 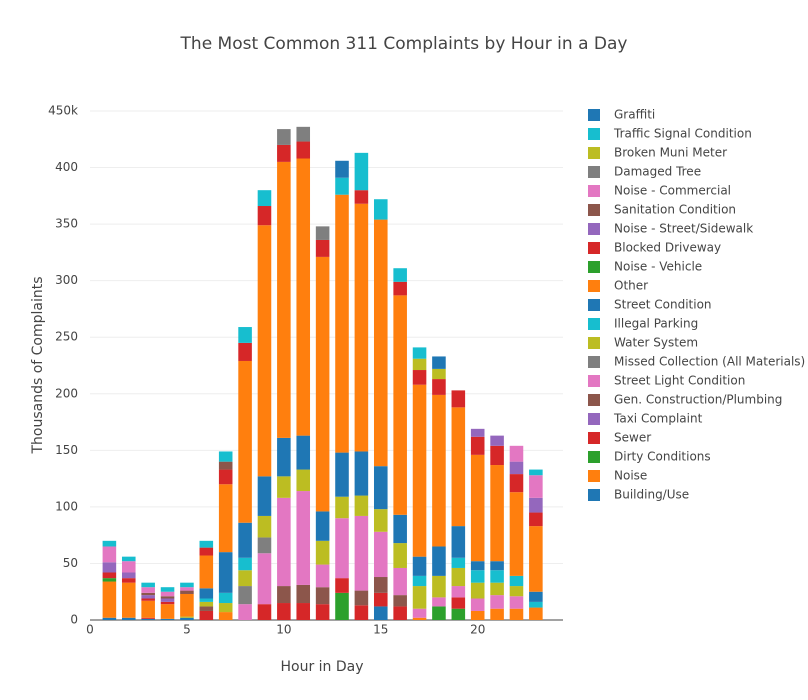 What do you see at coordinates (672, 191) in the screenshot?
I see `legend-label: Noise - Commercial` at bounding box center [672, 191].